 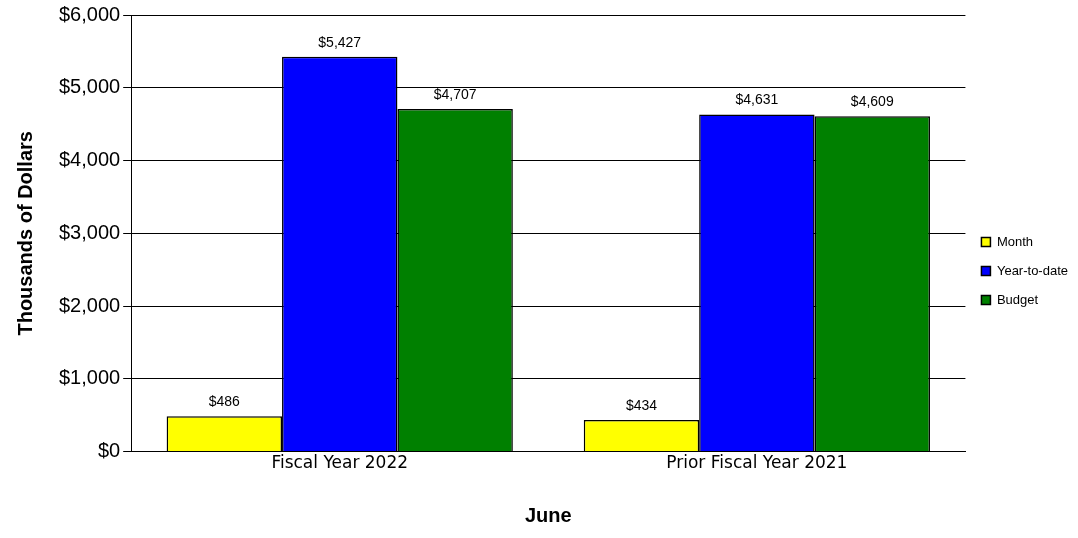 I want to click on data-label: $4,707, so click(x=455, y=93).